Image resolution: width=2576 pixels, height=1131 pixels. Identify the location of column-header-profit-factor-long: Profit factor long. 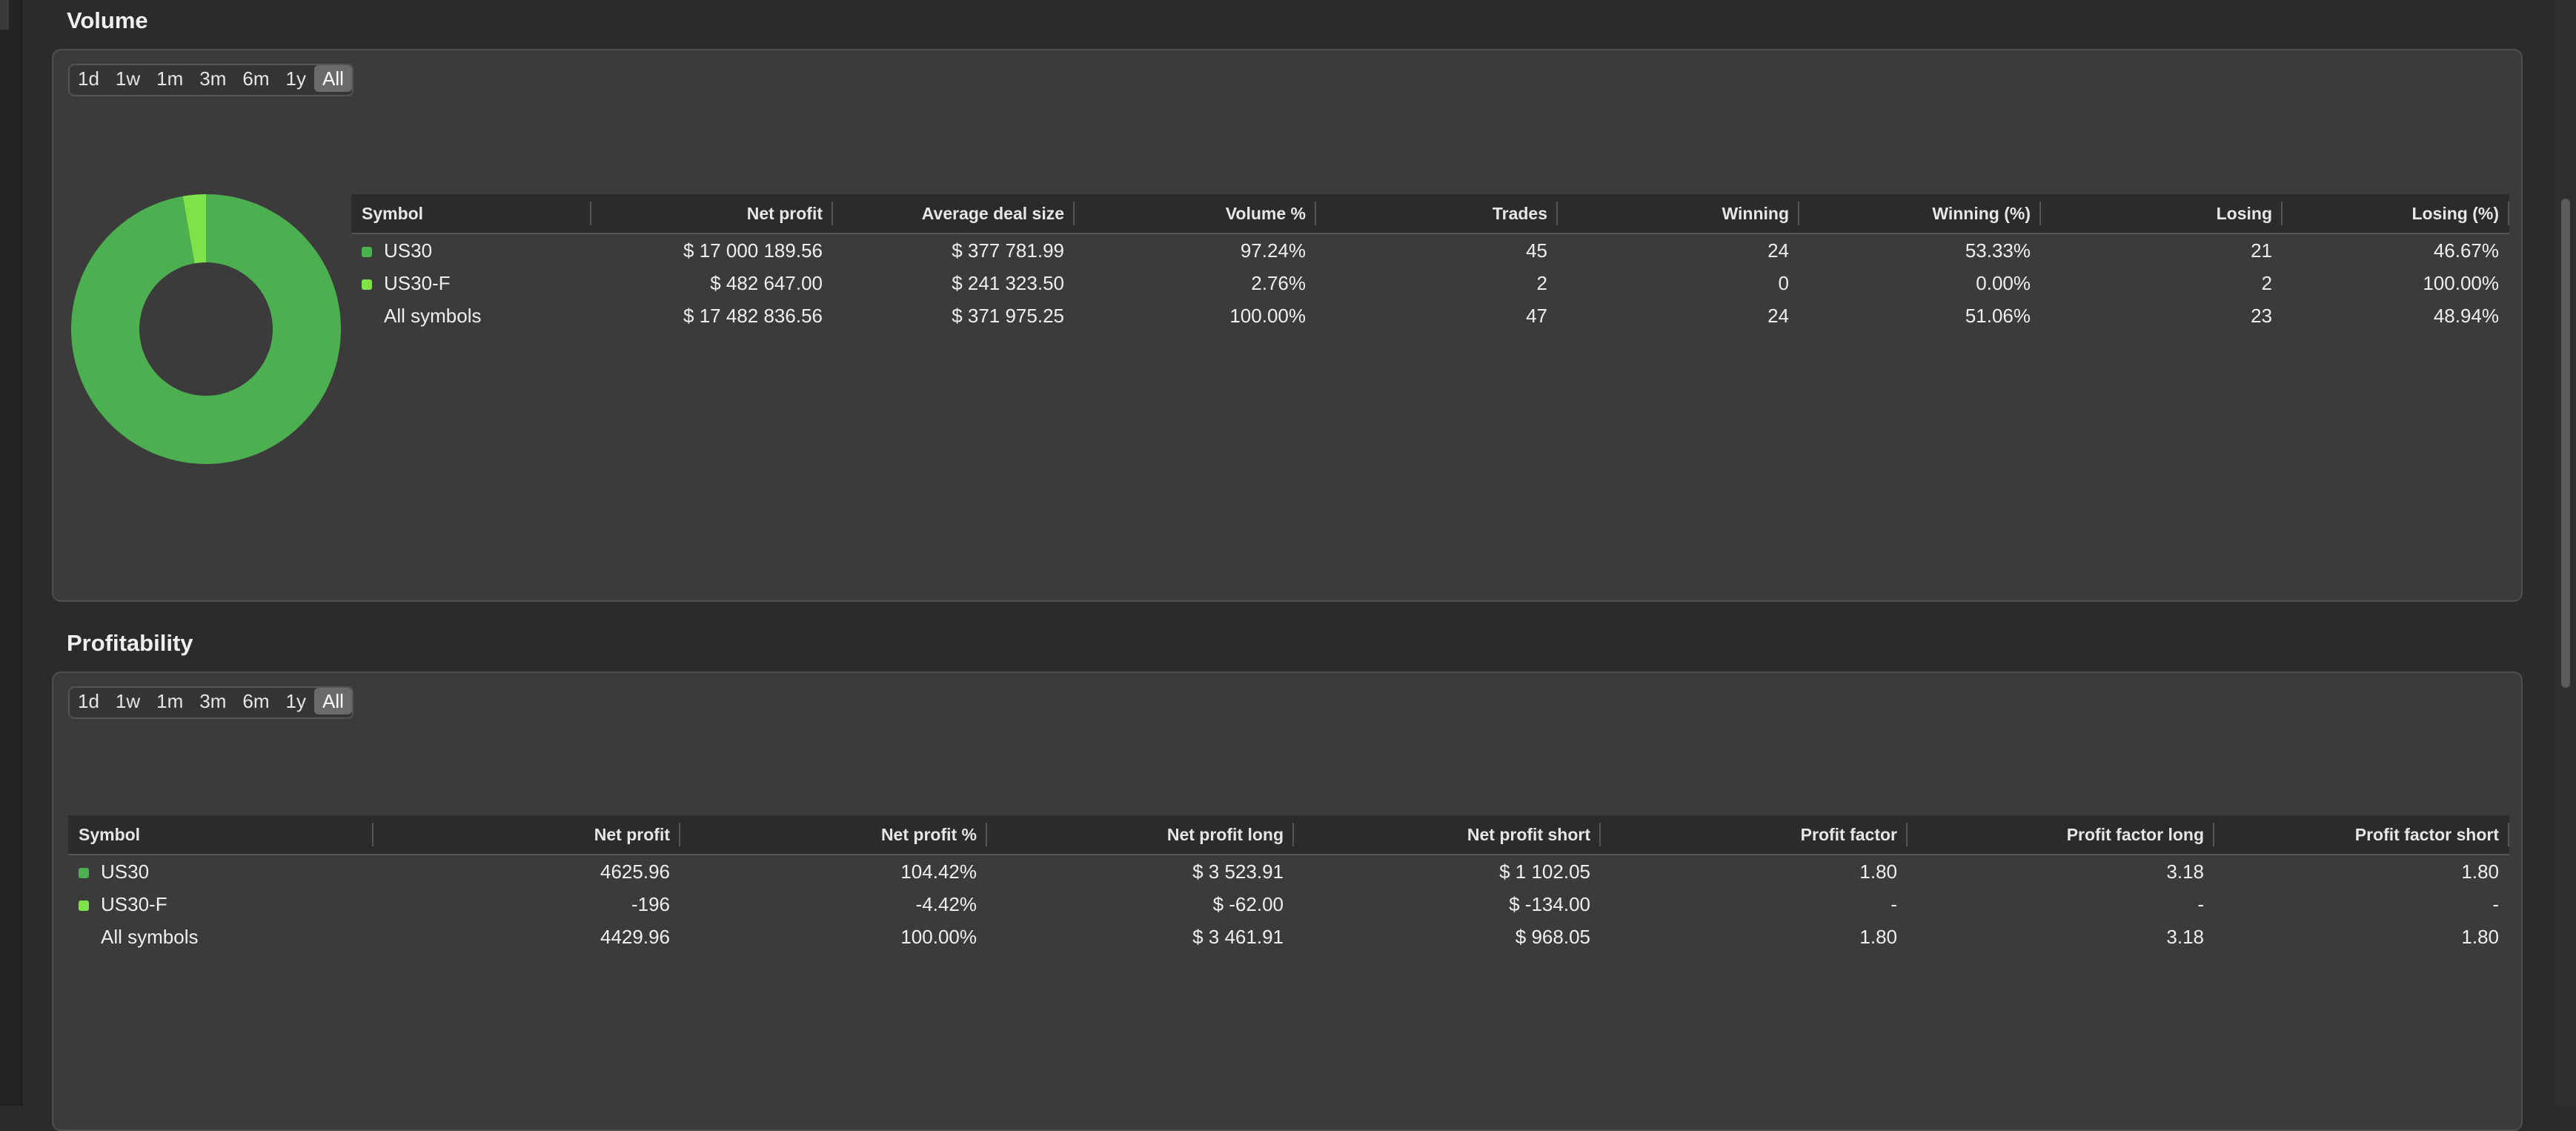
(2061, 835).